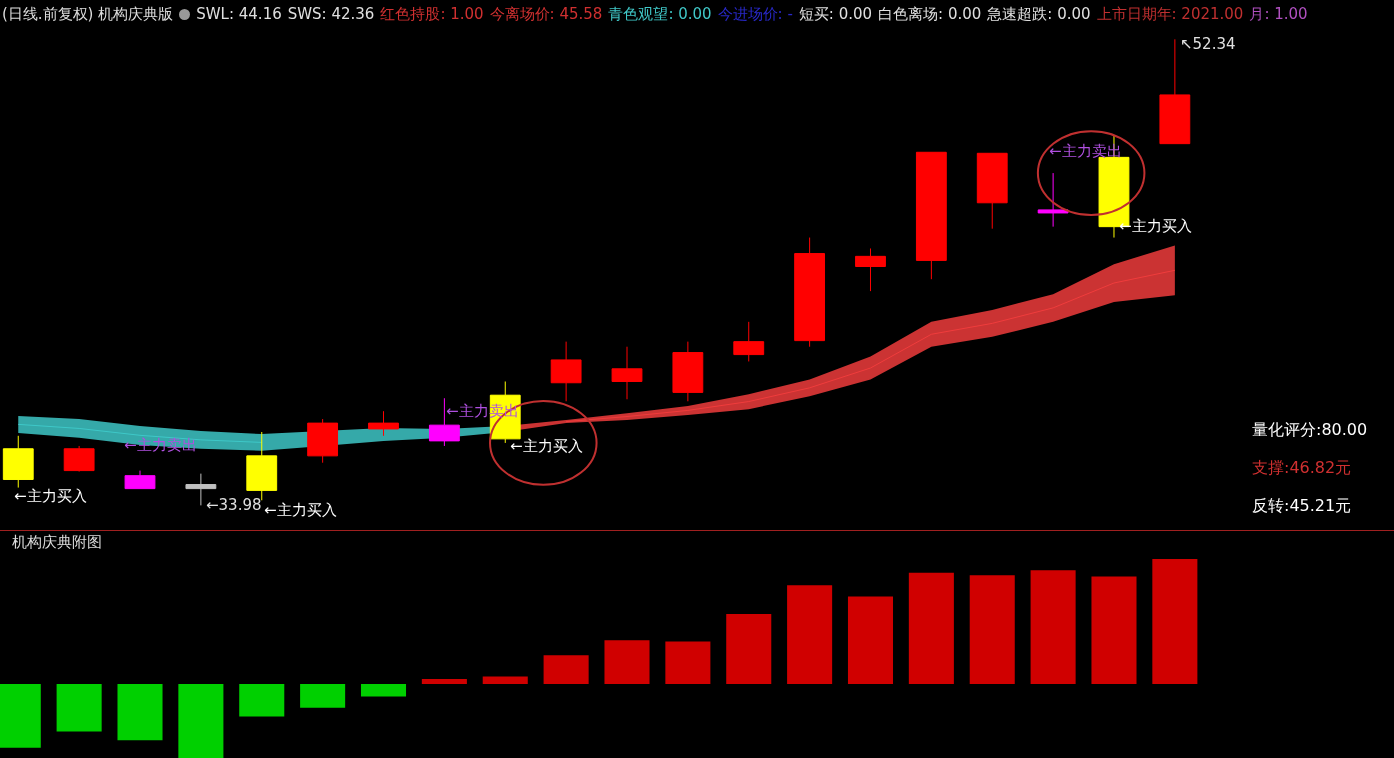  What do you see at coordinates (1170, 14) in the screenshot?
I see `text: 上市日期年: 2021.00` at bounding box center [1170, 14].